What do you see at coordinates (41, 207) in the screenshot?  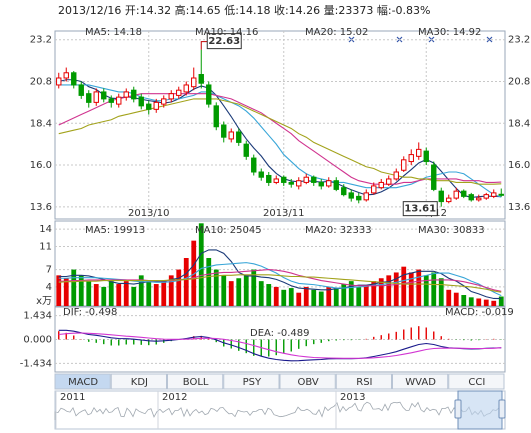 I see `y-tick-label: 13.6` at bounding box center [41, 207].